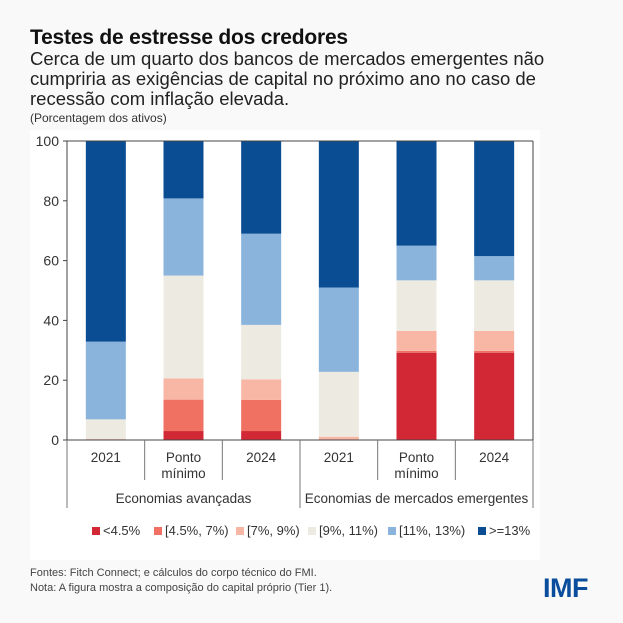  What do you see at coordinates (348, 530) in the screenshot?
I see `legend-label: [9%, 11%)` at bounding box center [348, 530].